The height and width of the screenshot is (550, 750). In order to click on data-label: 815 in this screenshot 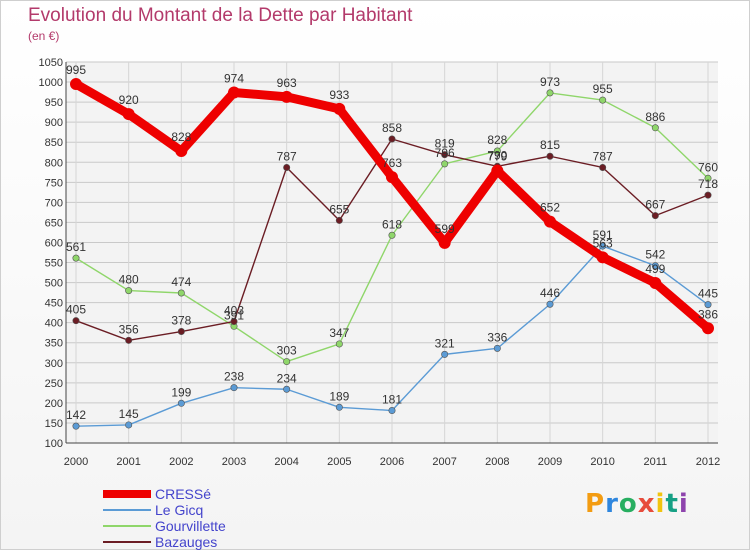, I will do `click(550, 145)`.